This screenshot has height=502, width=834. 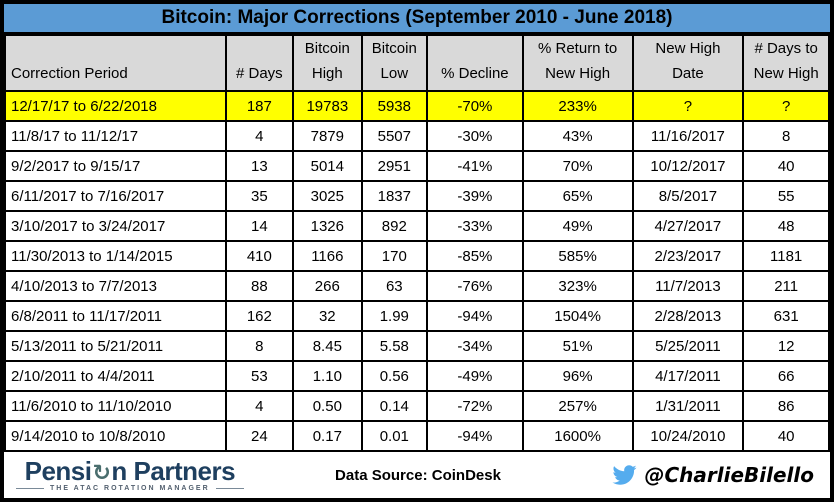 What do you see at coordinates (115, 286) in the screenshot?
I see `table-cell: 4/10/2013 to 7/7/2013` at bounding box center [115, 286].